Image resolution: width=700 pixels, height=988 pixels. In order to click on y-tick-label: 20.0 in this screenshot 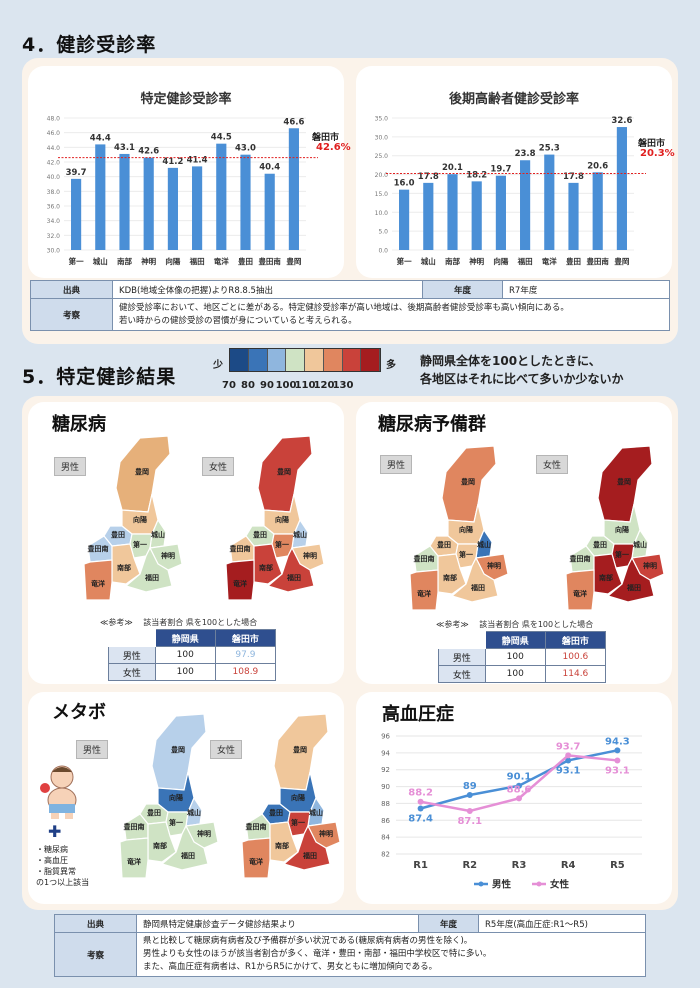, I will do `click(382, 175)`.